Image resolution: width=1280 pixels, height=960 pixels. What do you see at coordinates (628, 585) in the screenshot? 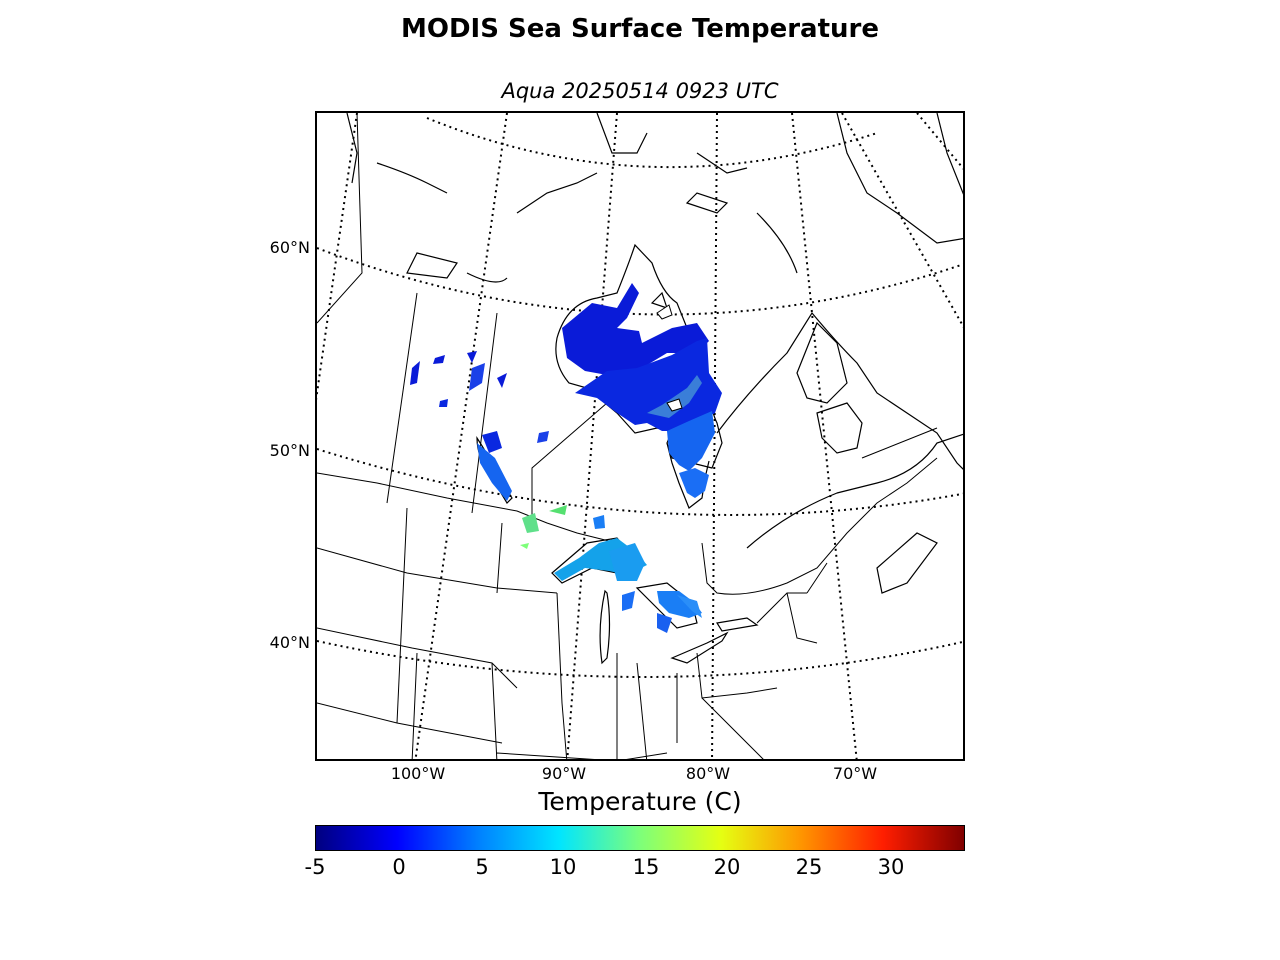
I see `sst-great-lakes` at bounding box center [628, 585].